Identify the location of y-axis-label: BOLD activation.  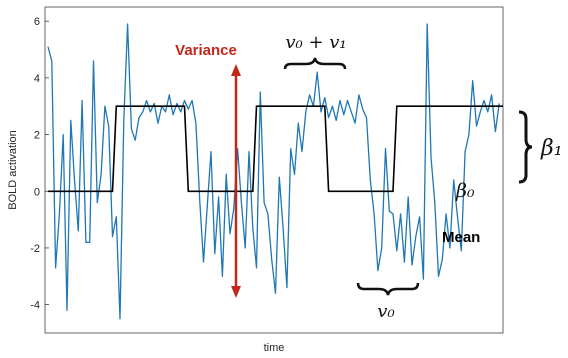
(13, 169).